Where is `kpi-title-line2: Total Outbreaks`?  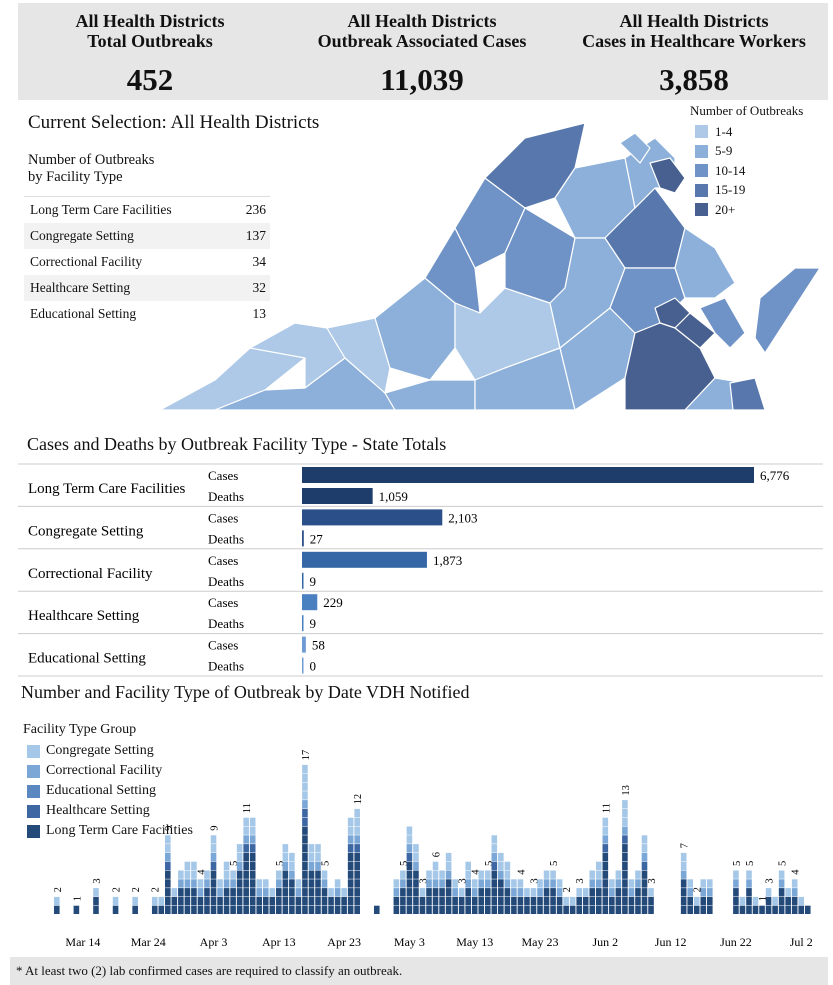 kpi-title-line2: Total Outbreaks is located at coordinates (150, 41).